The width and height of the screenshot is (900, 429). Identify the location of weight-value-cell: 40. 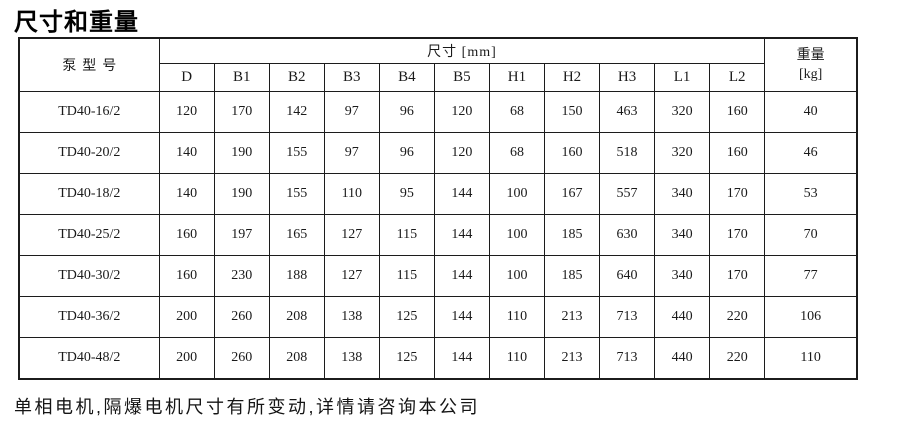
(811, 112).